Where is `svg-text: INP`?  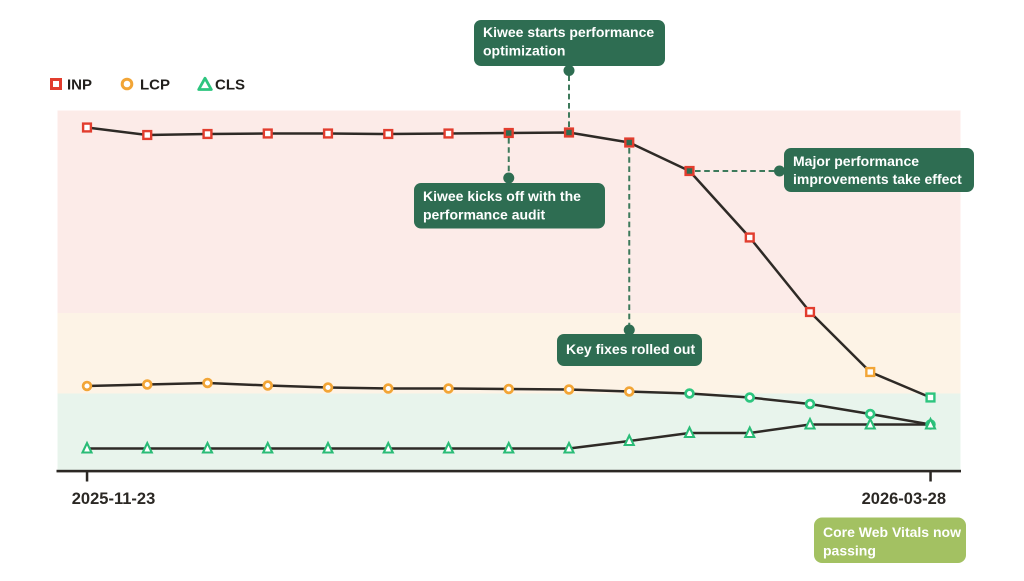
svg-text: INP is located at coordinates (79, 85).